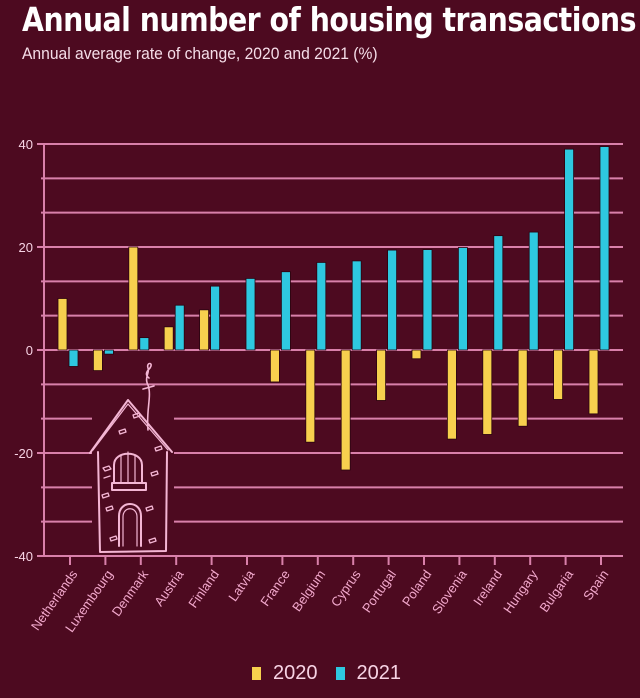 This screenshot has height=698, width=640. Describe the element at coordinates (133, 298) in the screenshot. I see `bar-2020-denmark` at that location.